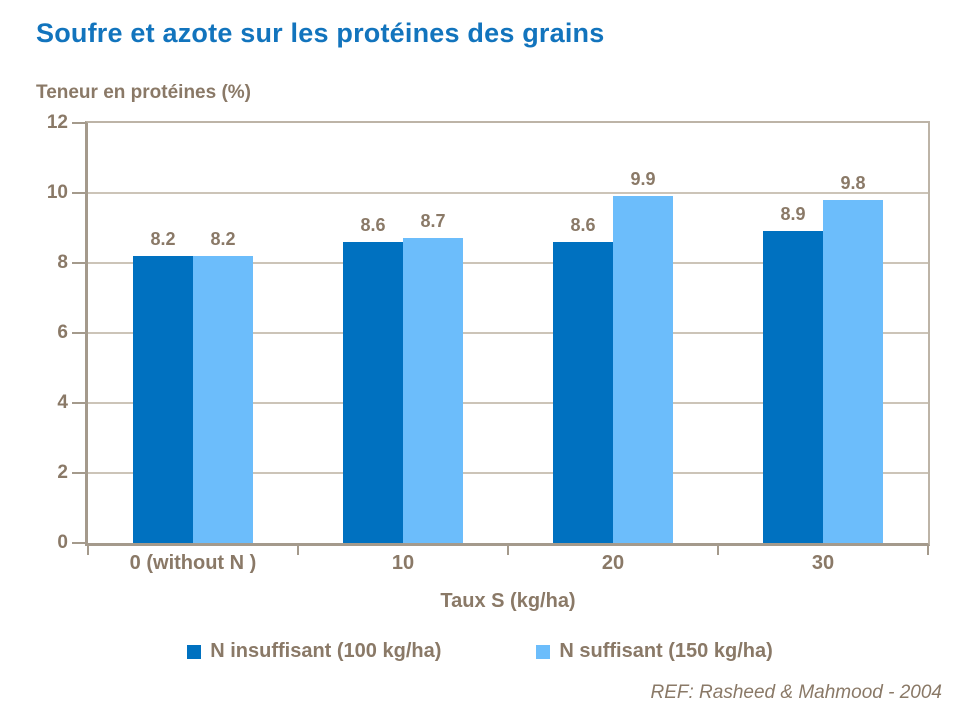 The width and height of the screenshot is (960, 720). I want to click on legend-label: N suffisant (150 kg/ha), so click(666, 651).